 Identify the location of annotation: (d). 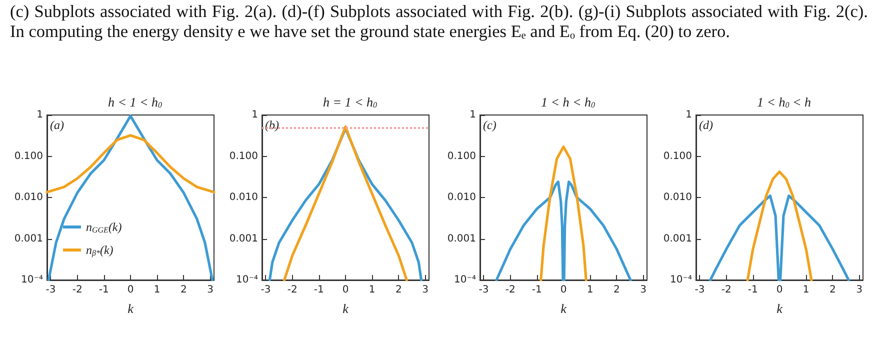
(706, 125).